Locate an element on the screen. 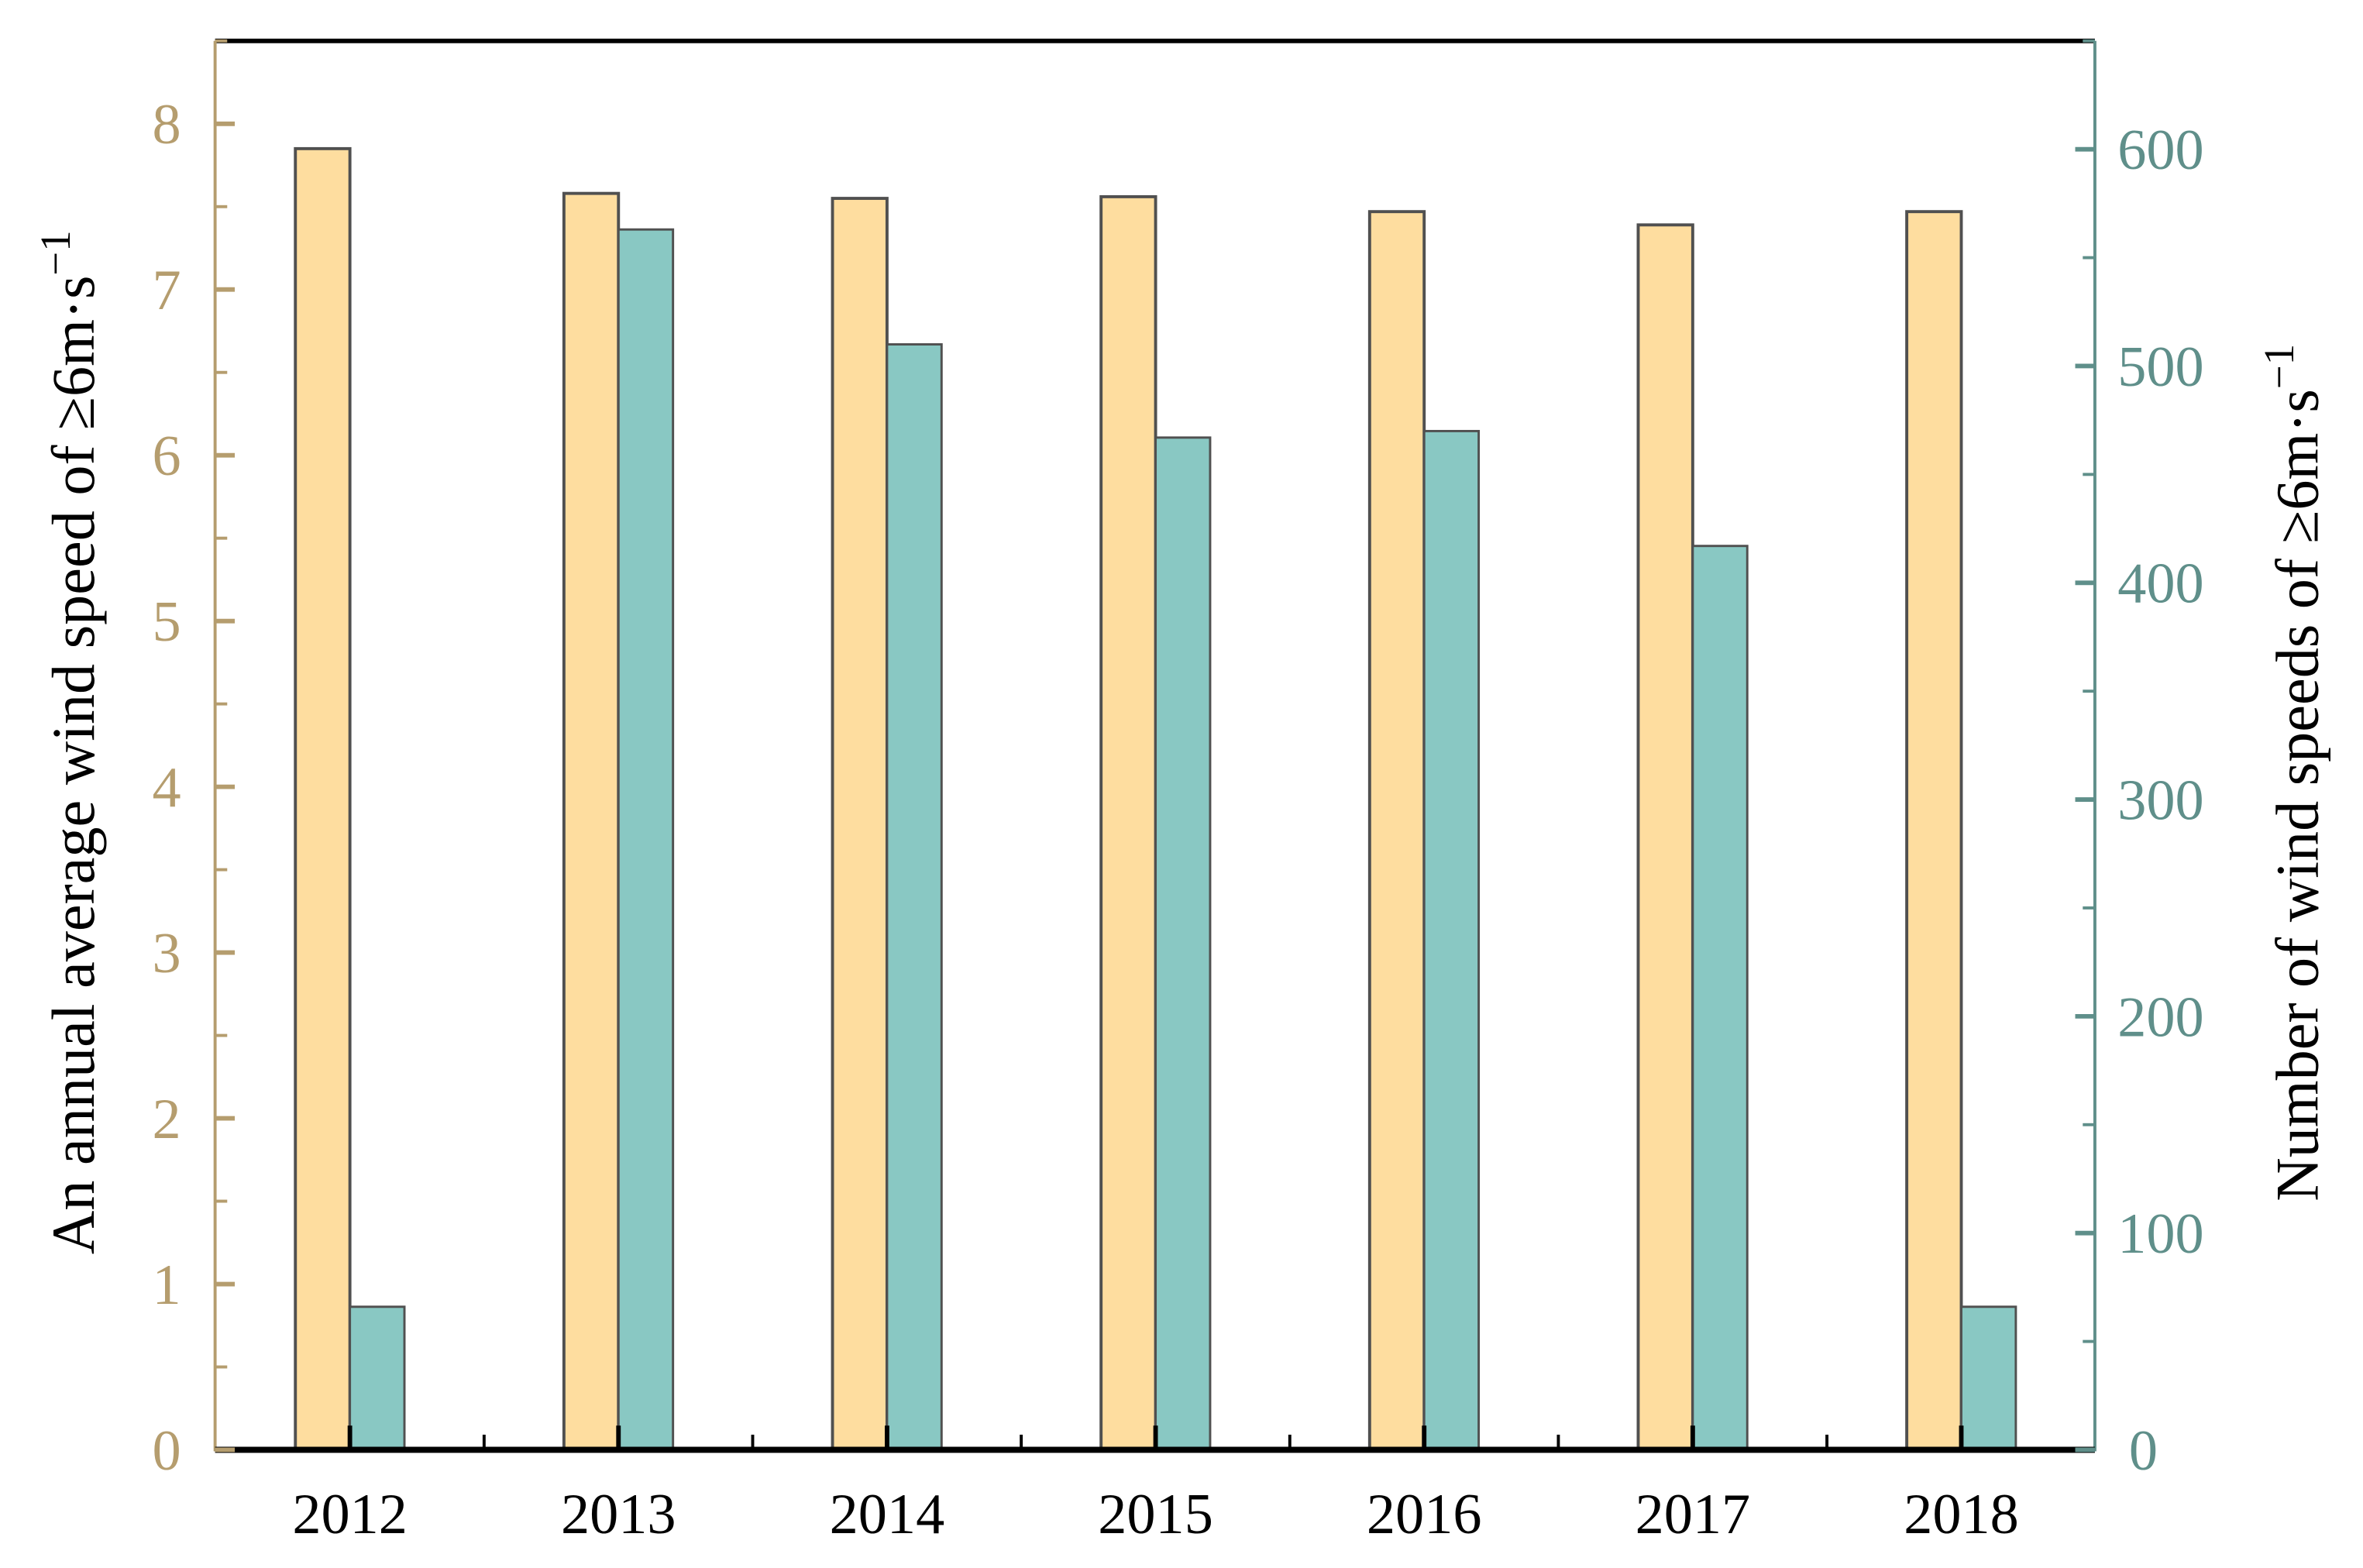 The image size is (2363, 1568). bar-count-2016 is located at coordinates (1451, 940).